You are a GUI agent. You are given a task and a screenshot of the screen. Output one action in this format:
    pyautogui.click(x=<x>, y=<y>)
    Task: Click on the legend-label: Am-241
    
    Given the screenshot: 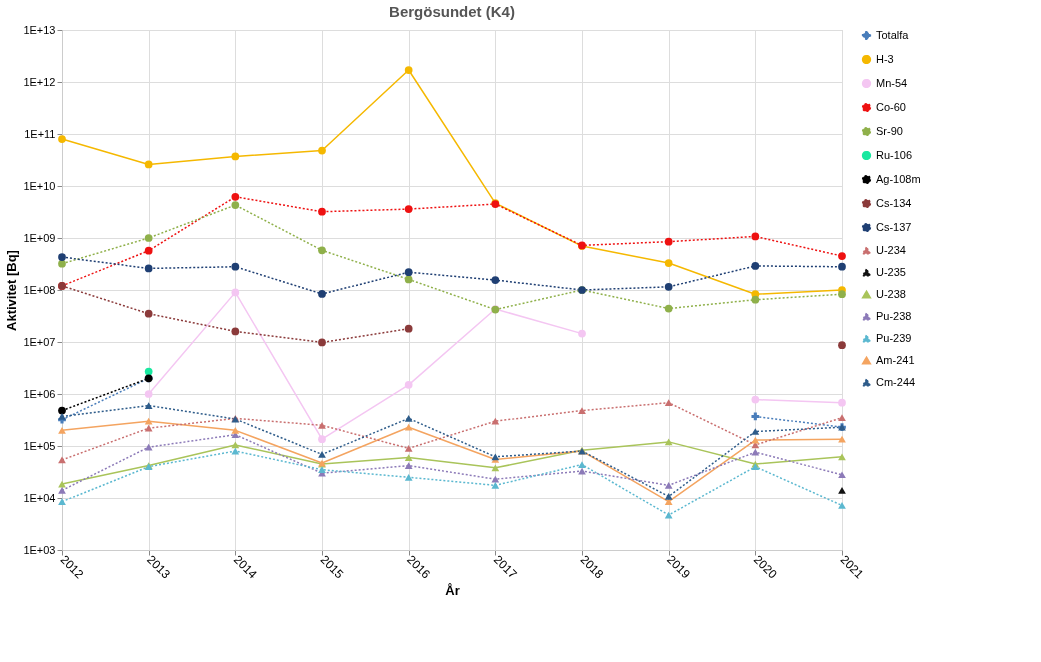 What is the action you would take?
    pyautogui.click(x=895, y=359)
    